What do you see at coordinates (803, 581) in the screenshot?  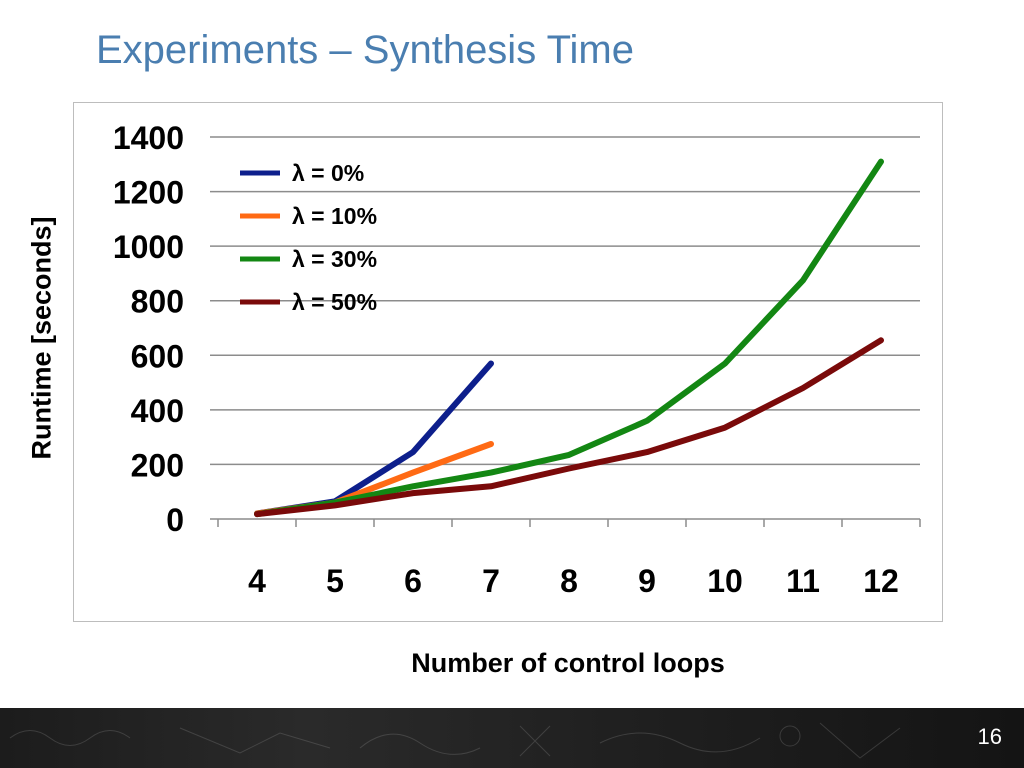 I see `x-tick-label: 11` at bounding box center [803, 581].